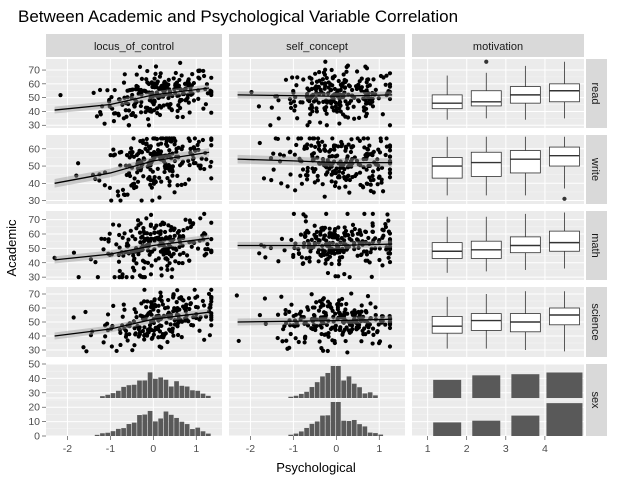 The height and width of the screenshot is (483, 618). I want to click on y-axis-title: Academic, so click(11, 248).